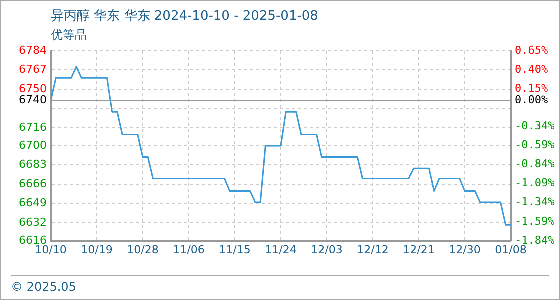  I want to click on x-tick-label: 12/12, so click(373, 249).